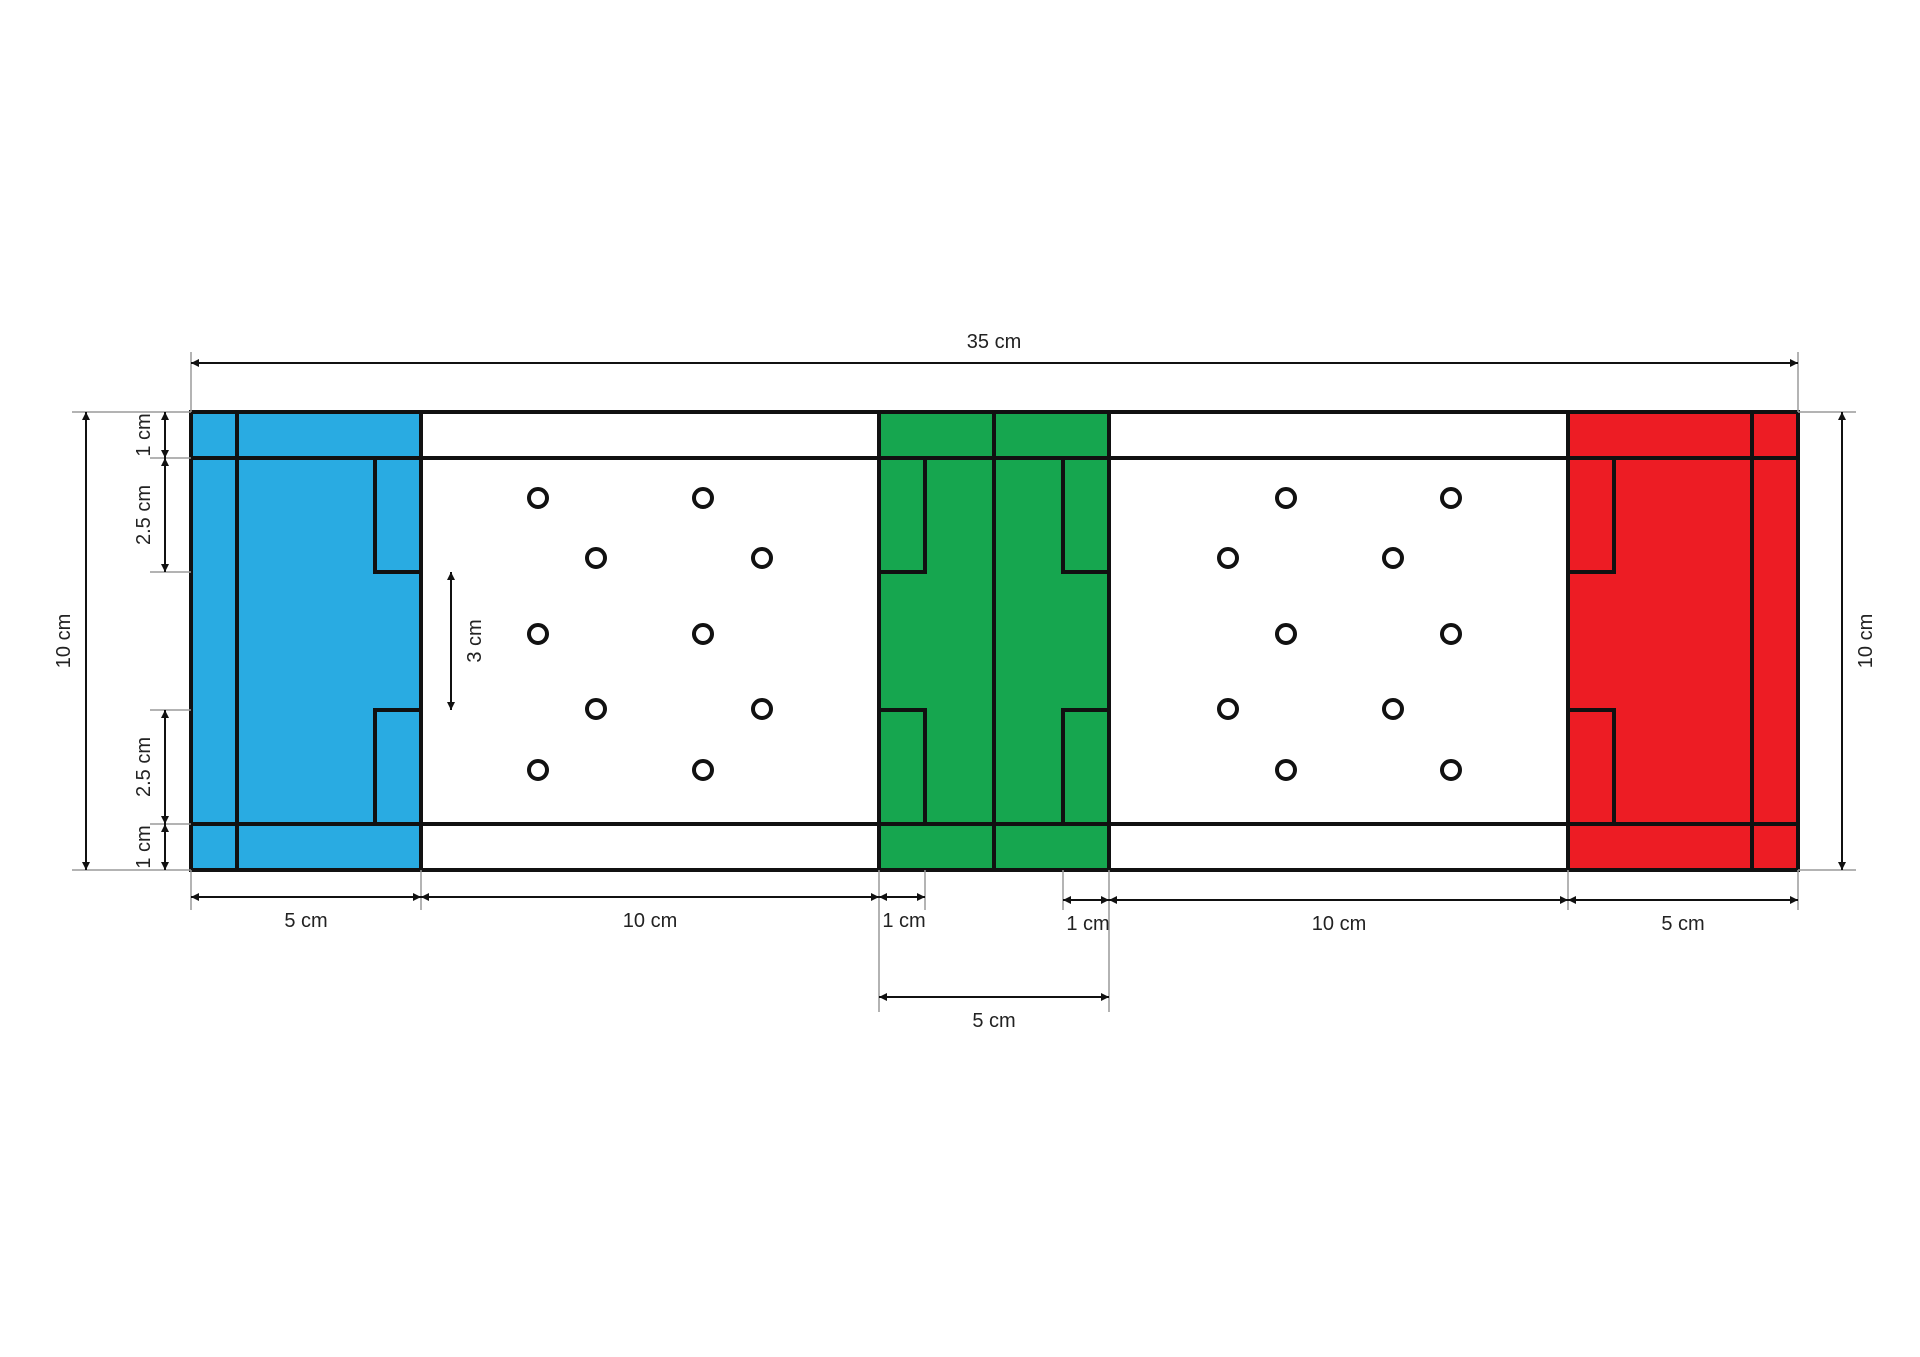 The height and width of the screenshot is (1357, 1920). What do you see at coordinates (144, 515) in the screenshot?
I see `label-upper-tab: 2.5 cm` at bounding box center [144, 515].